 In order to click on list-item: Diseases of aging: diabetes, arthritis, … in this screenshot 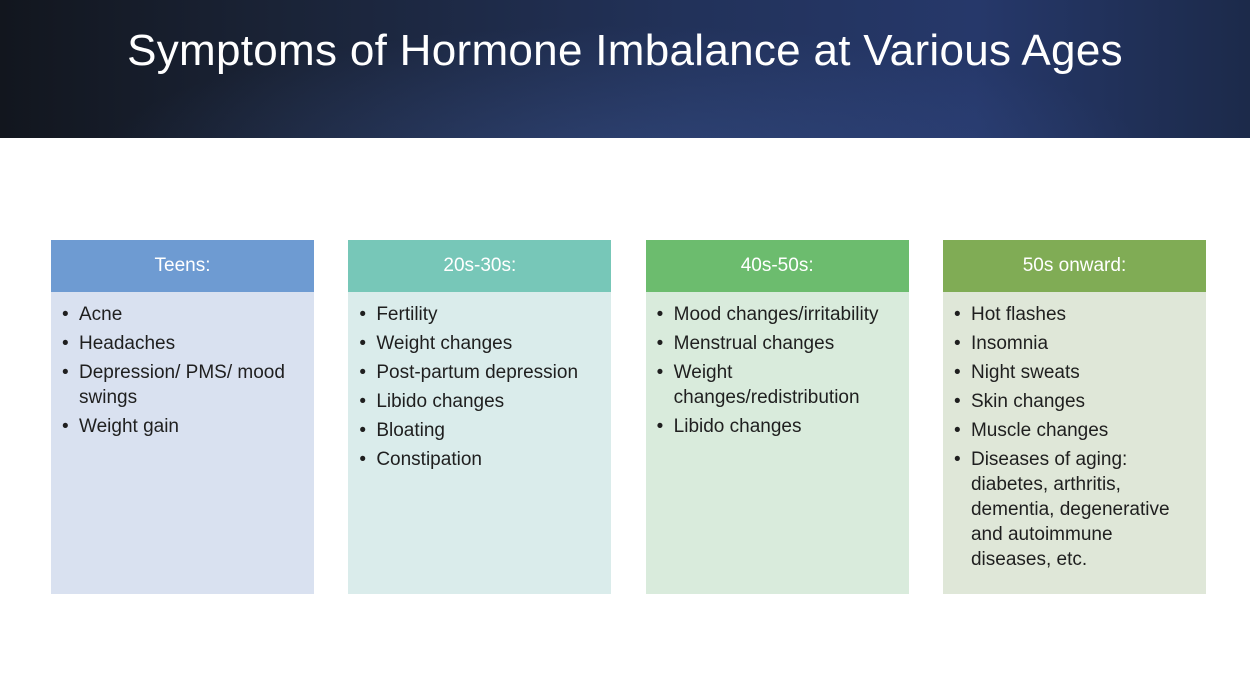, I will do `click(1075, 509)`.